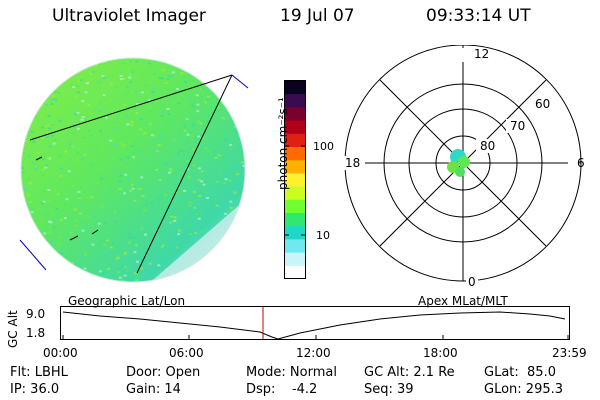  I want to click on timeline-x-tick-0600: 06:00, so click(186, 353).